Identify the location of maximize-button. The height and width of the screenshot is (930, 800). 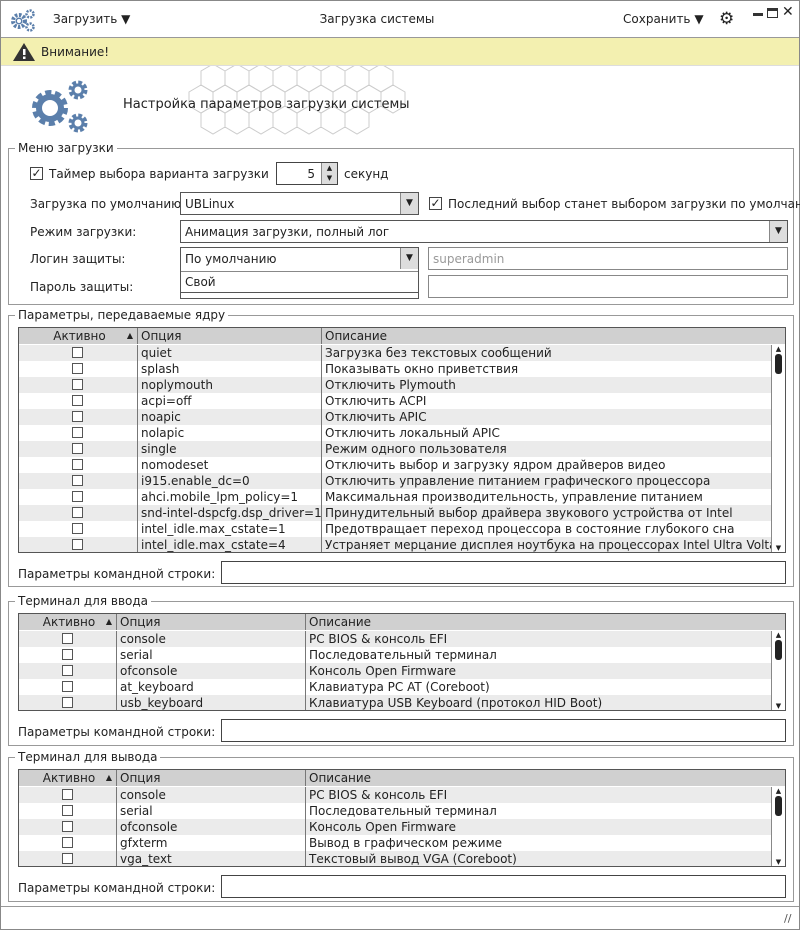
(772, 13).